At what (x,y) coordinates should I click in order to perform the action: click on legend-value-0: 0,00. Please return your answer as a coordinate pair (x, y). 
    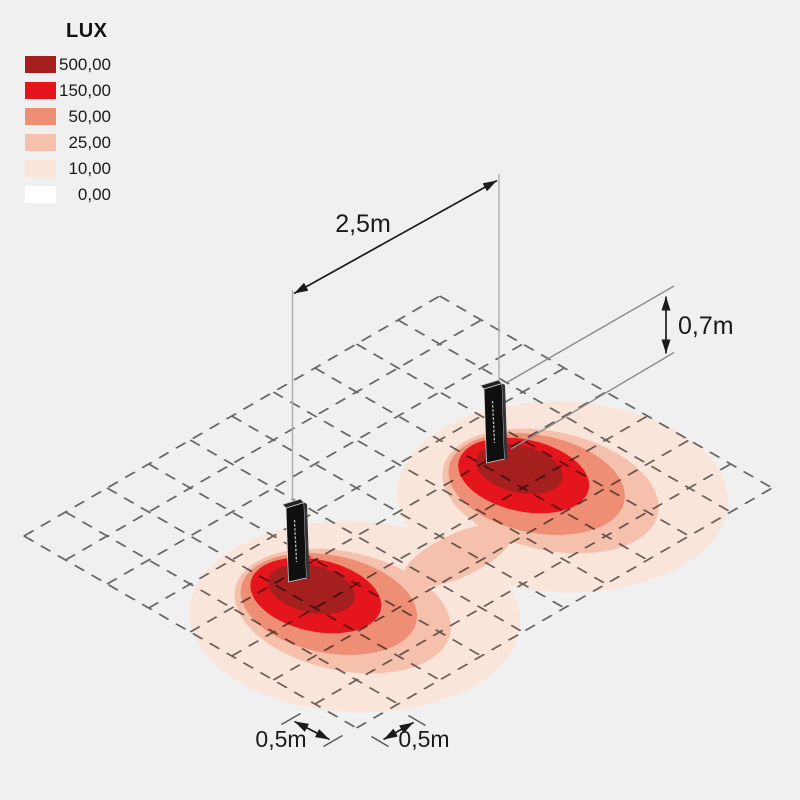
    Looking at the image, I should click on (94, 194).